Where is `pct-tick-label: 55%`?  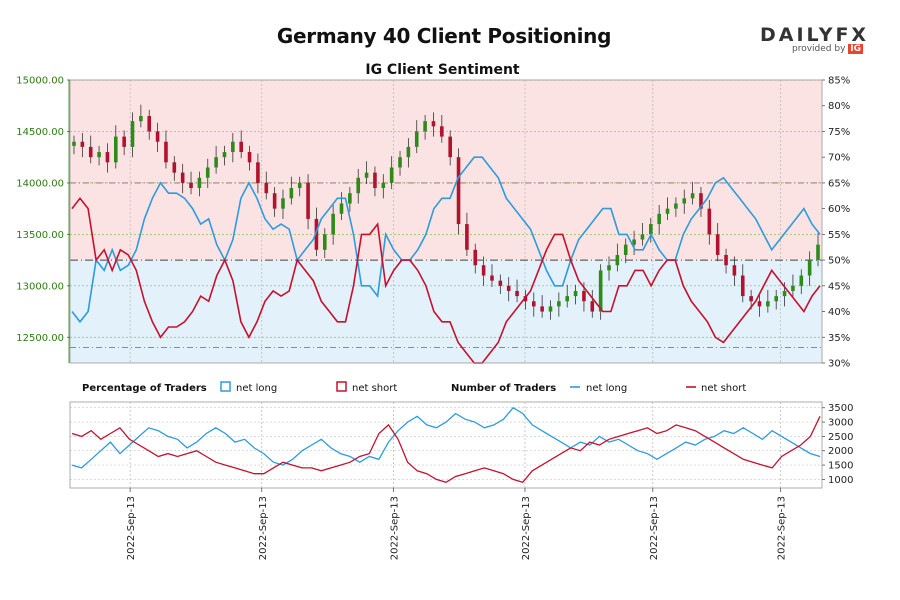 pct-tick-label: 55% is located at coordinates (839, 235).